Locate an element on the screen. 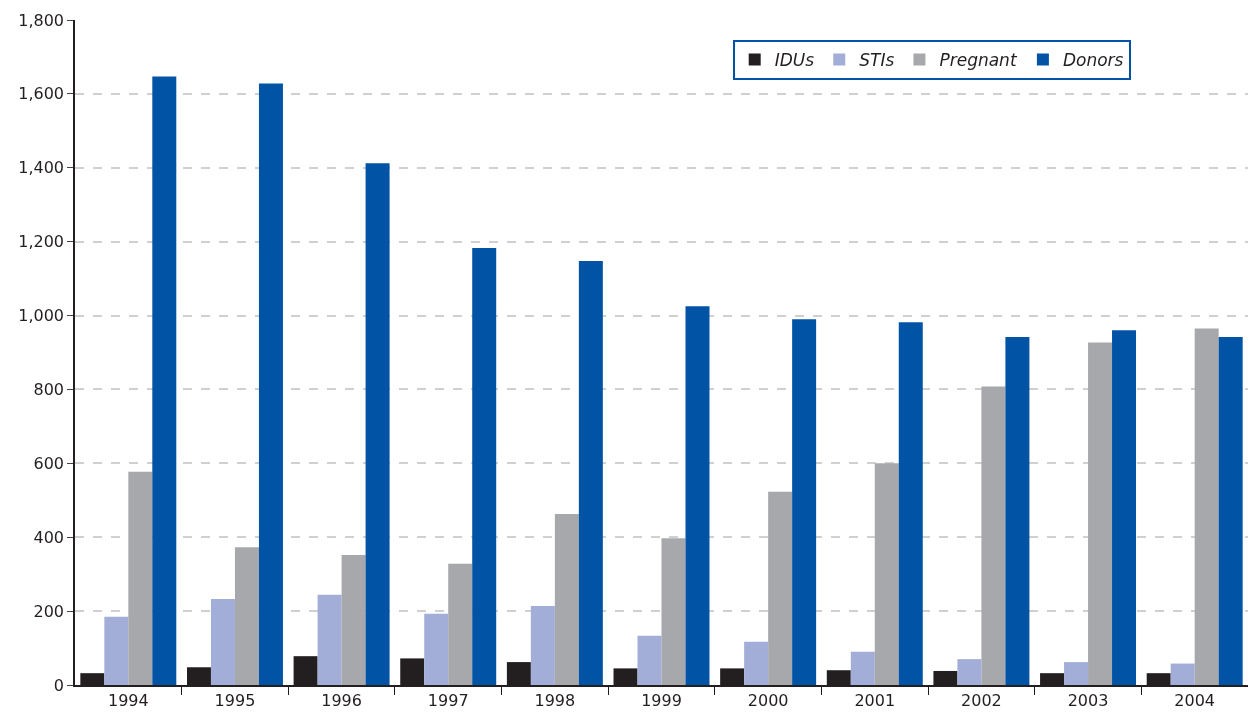  y-tick-label: 400 is located at coordinates (49, 537).